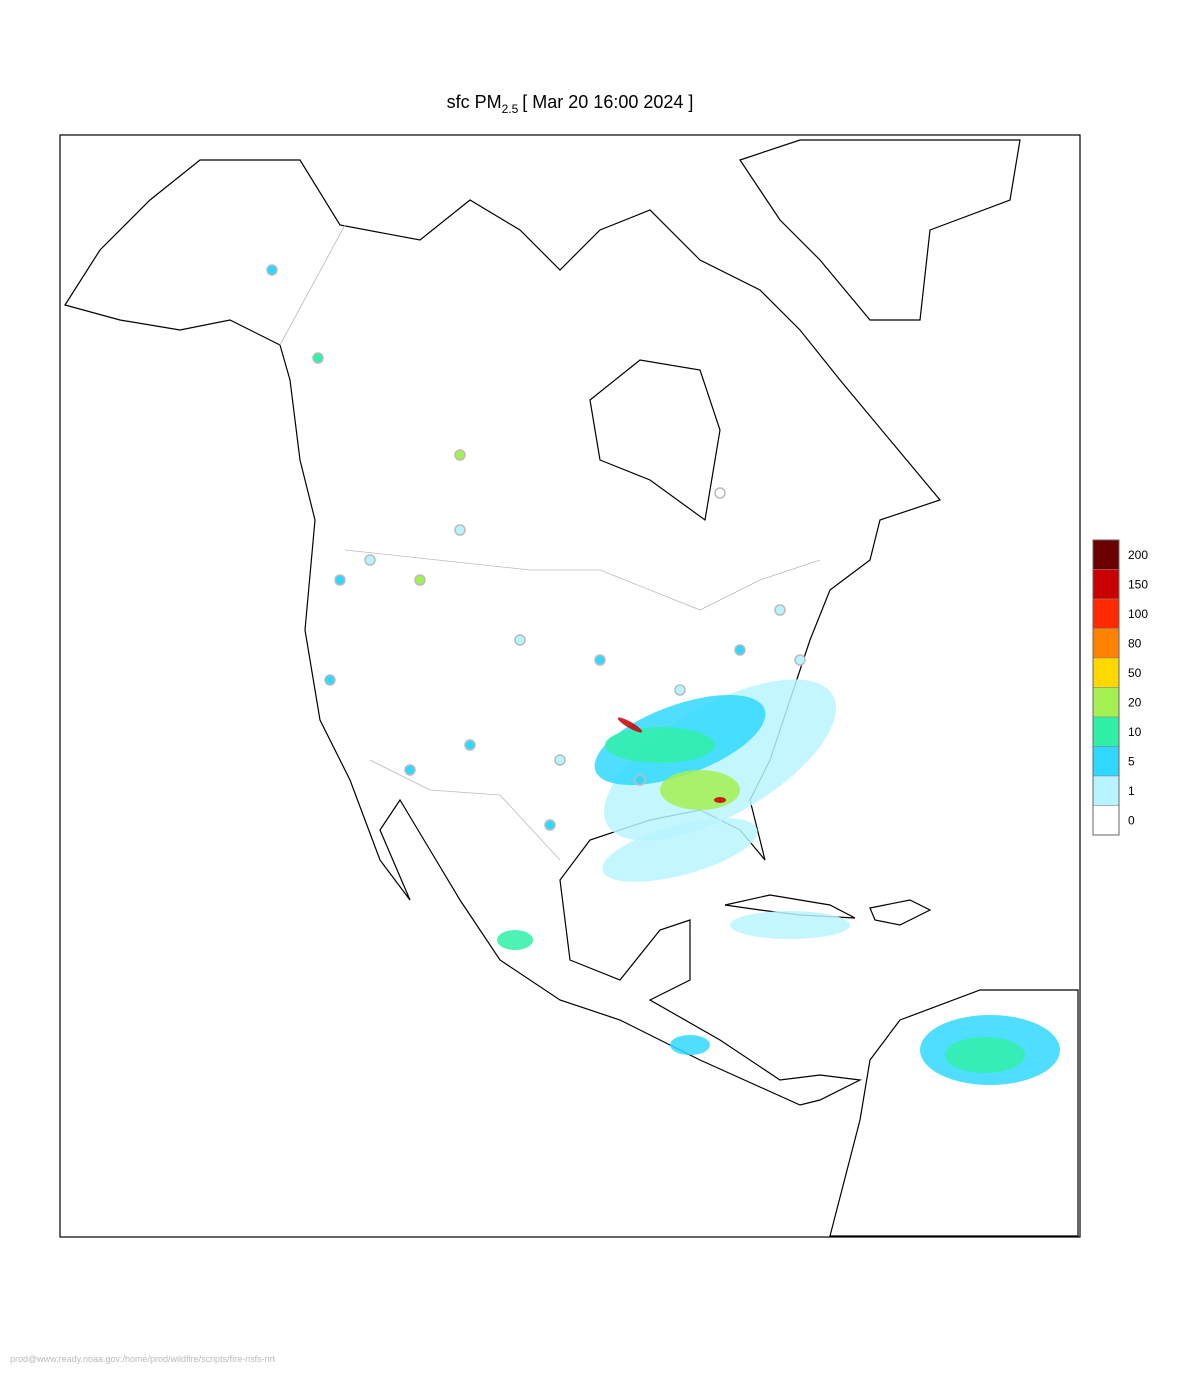 The height and width of the screenshot is (1376, 1199). I want to click on legend-label: 5, so click(1131, 761).